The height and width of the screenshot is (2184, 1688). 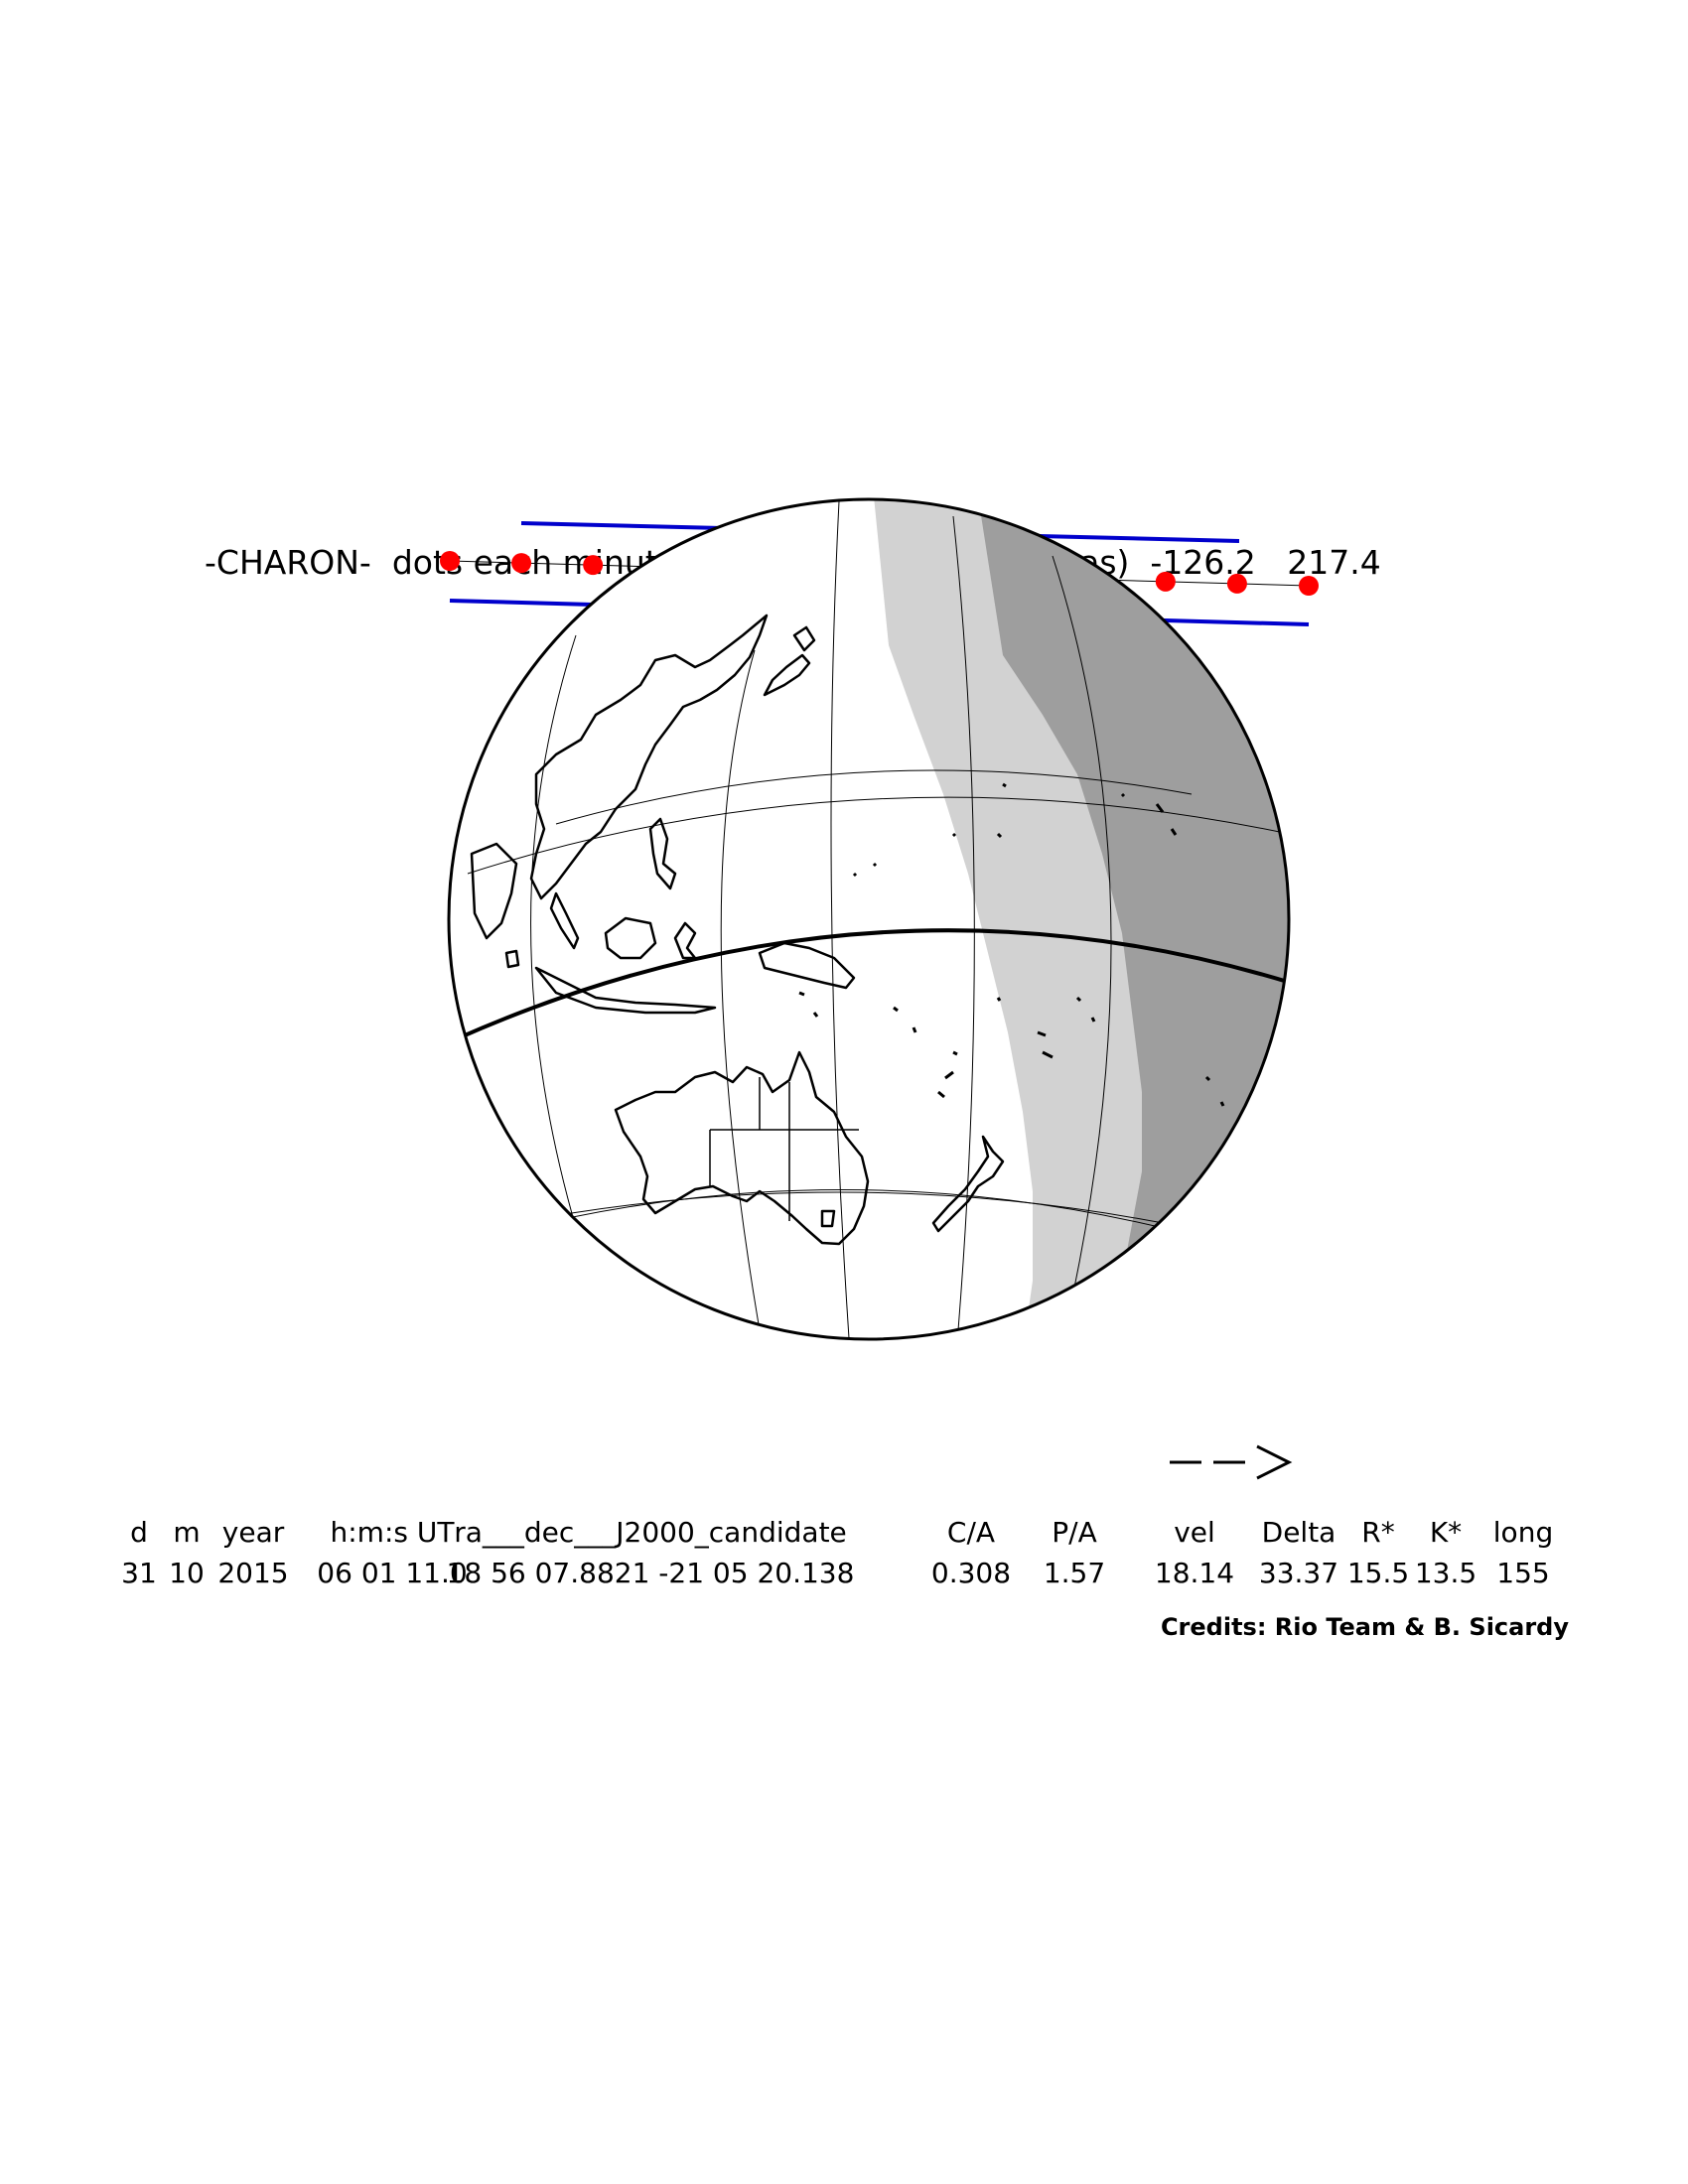 What do you see at coordinates (651, 1573) in the screenshot?
I see `table-value: 18 56 07.8821 -21 05 20.138` at bounding box center [651, 1573].